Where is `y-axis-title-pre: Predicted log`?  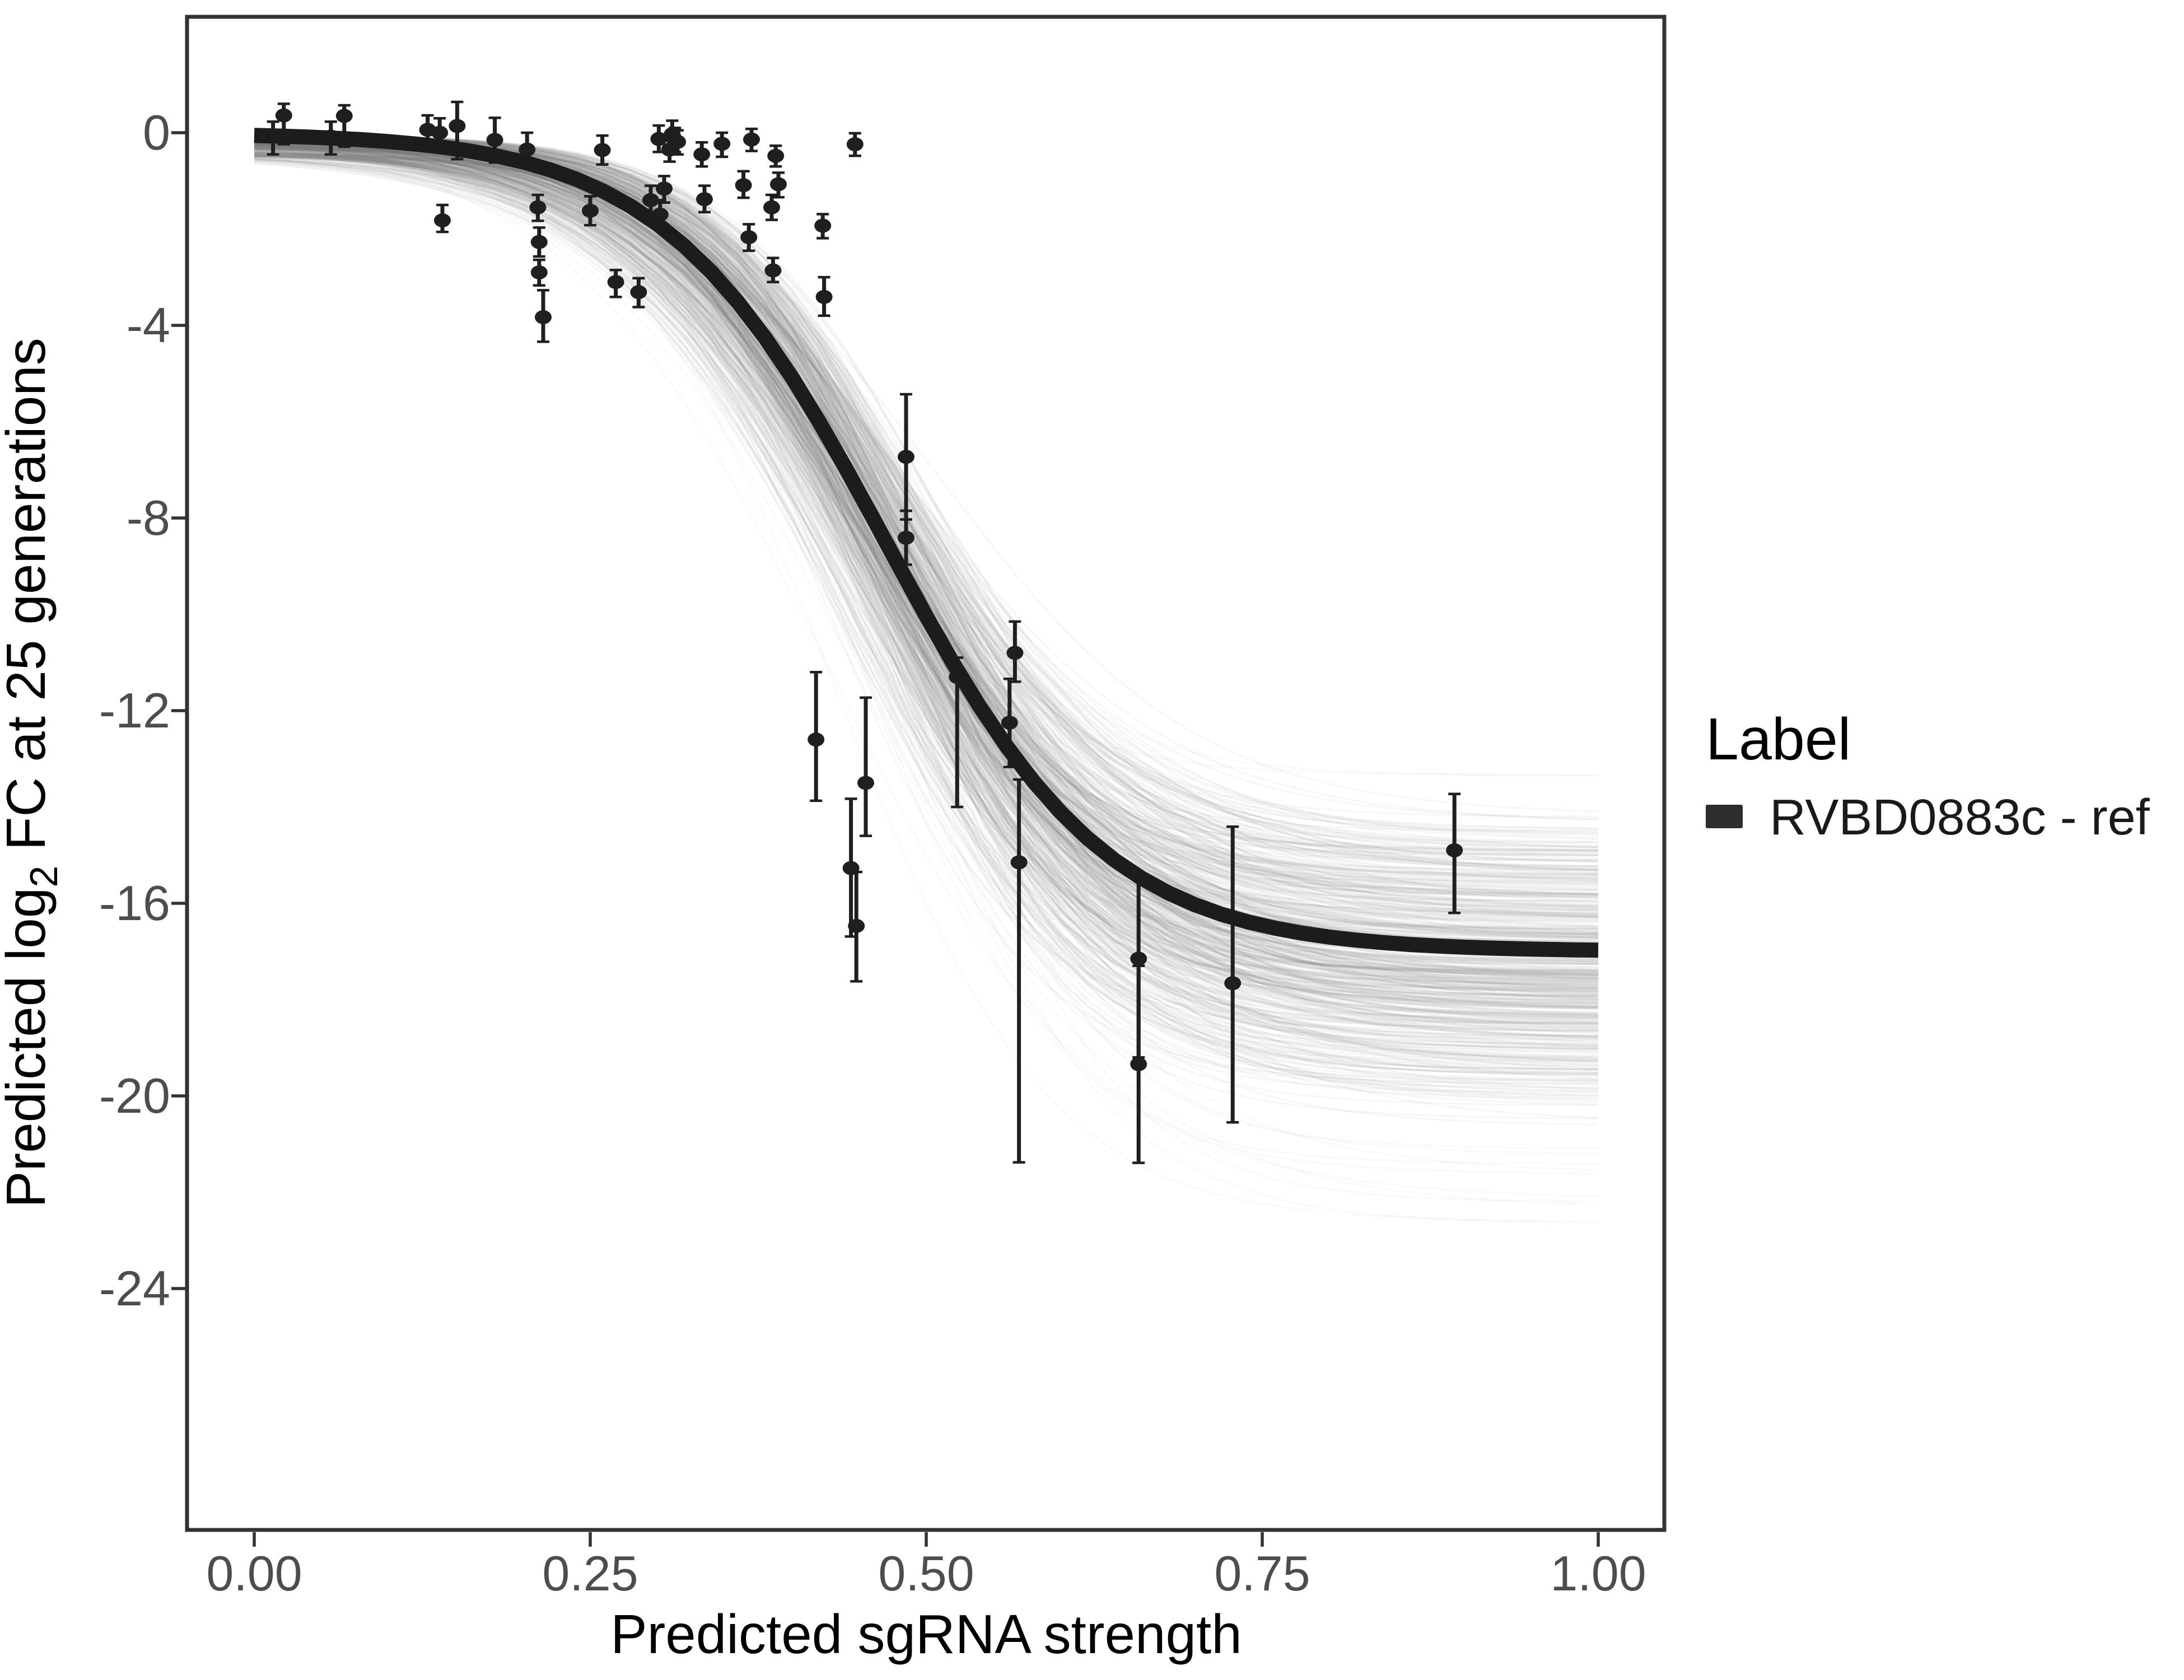 y-axis-title-pre: Predicted log is located at coordinates (29, 1048).